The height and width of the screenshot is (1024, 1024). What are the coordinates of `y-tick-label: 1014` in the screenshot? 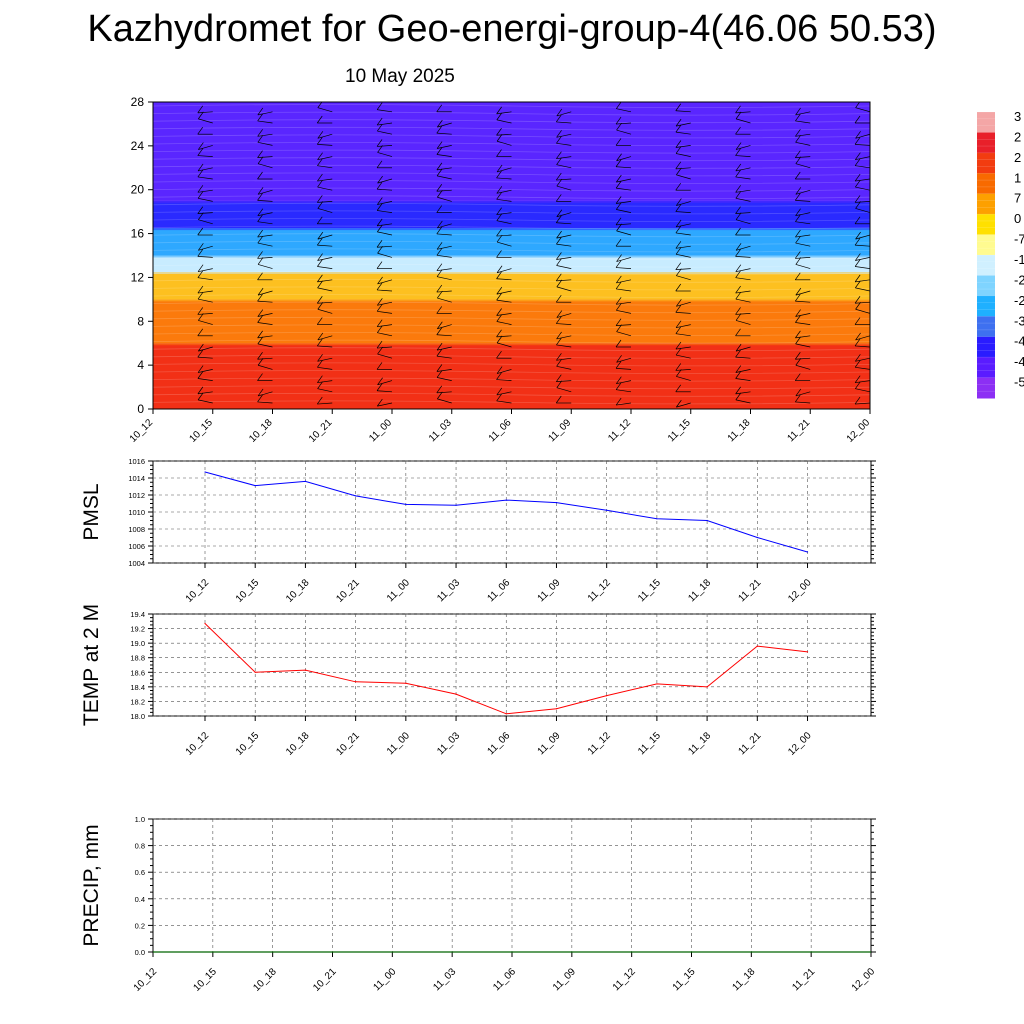 It's located at (136, 478).